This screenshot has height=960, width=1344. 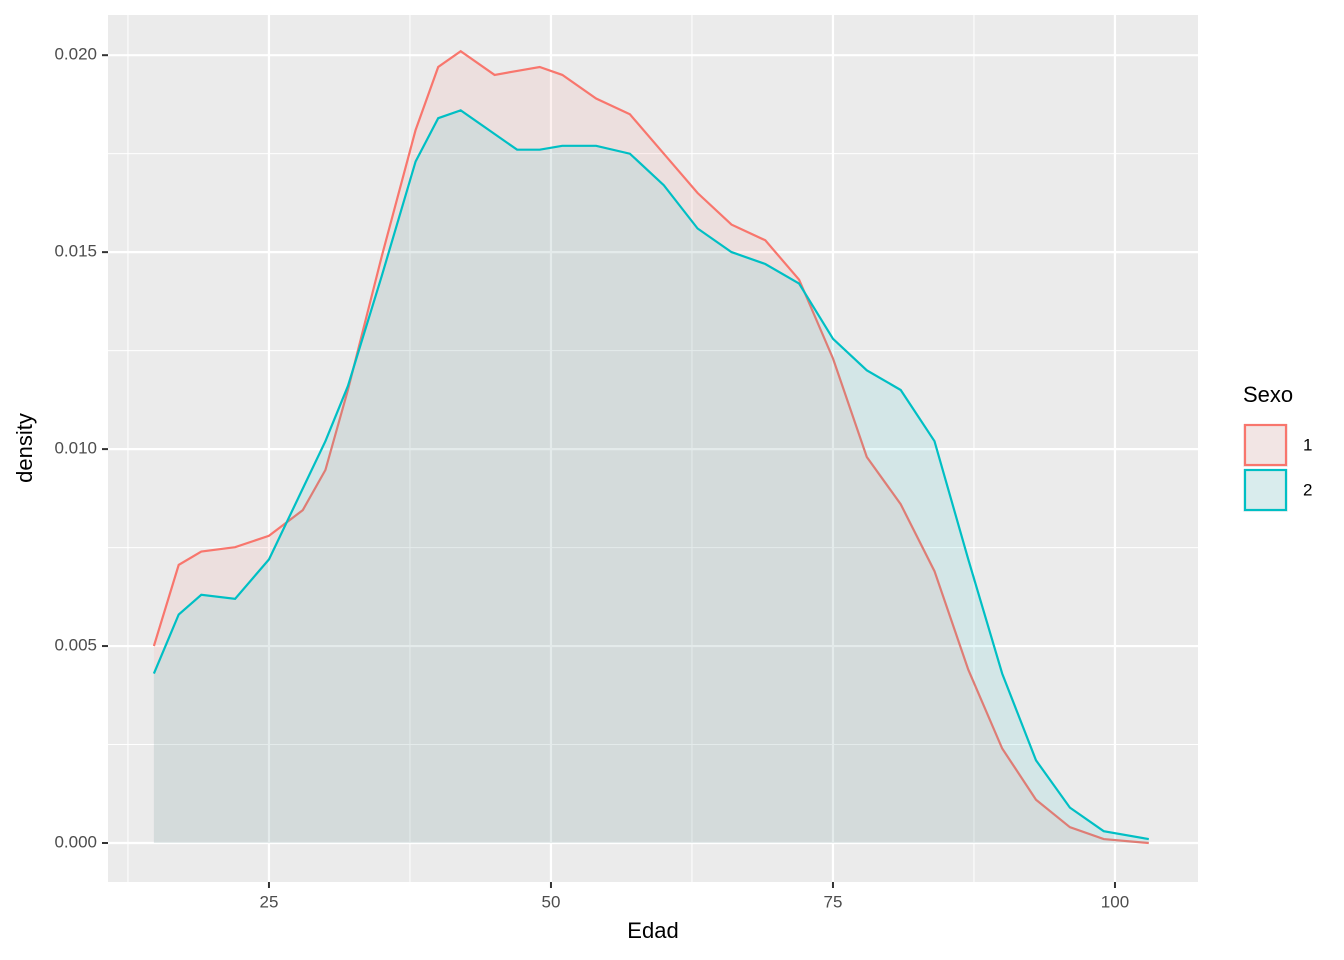 I want to click on x-axis-title: Edad, so click(x=652, y=930).